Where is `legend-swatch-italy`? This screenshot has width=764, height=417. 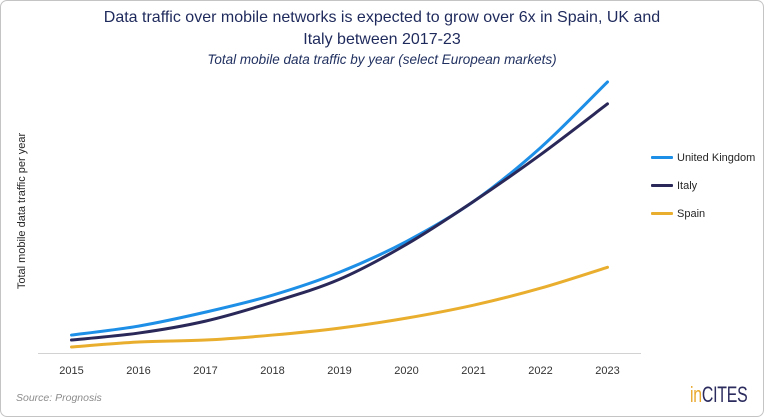 legend-swatch-italy is located at coordinates (662, 185).